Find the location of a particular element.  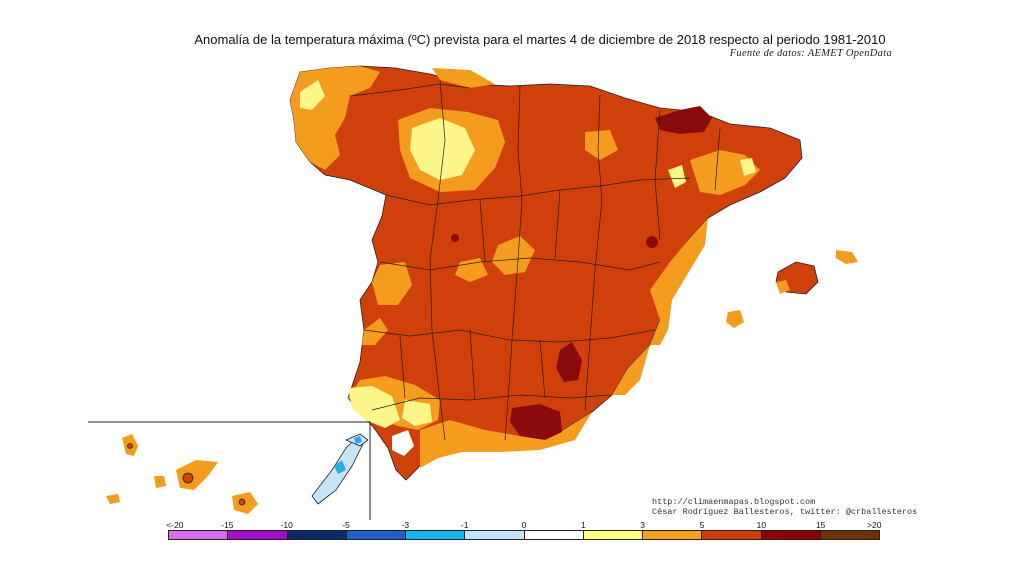

legend-labels: <-20 -15 -10 -5 -3 -1 0 1 3 5 10 15 >20 is located at coordinates (524, 525).